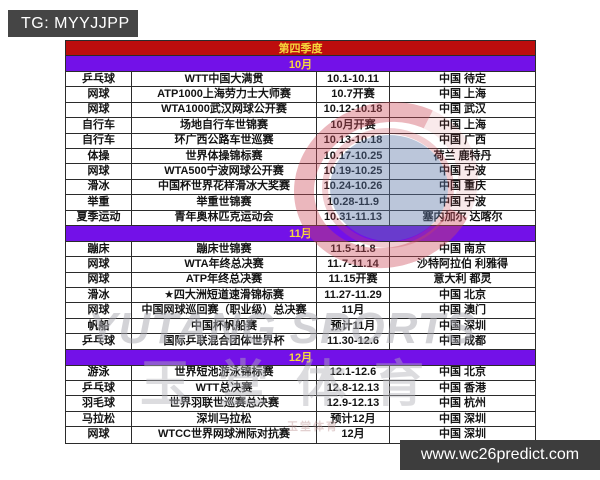  Describe the element at coordinates (353, 140) in the screenshot. I see `date-cell: 10.13-10.18` at that location.